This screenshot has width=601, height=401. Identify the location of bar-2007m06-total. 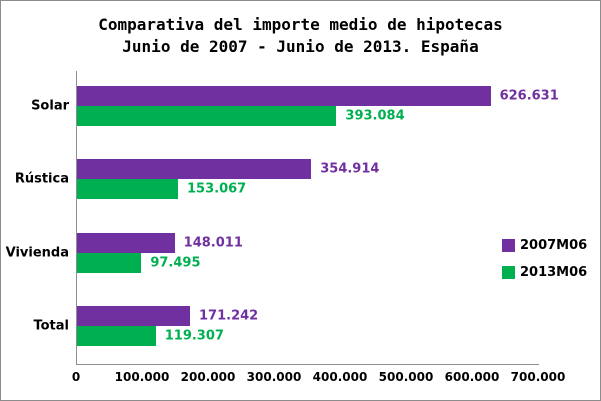
(134, 315).